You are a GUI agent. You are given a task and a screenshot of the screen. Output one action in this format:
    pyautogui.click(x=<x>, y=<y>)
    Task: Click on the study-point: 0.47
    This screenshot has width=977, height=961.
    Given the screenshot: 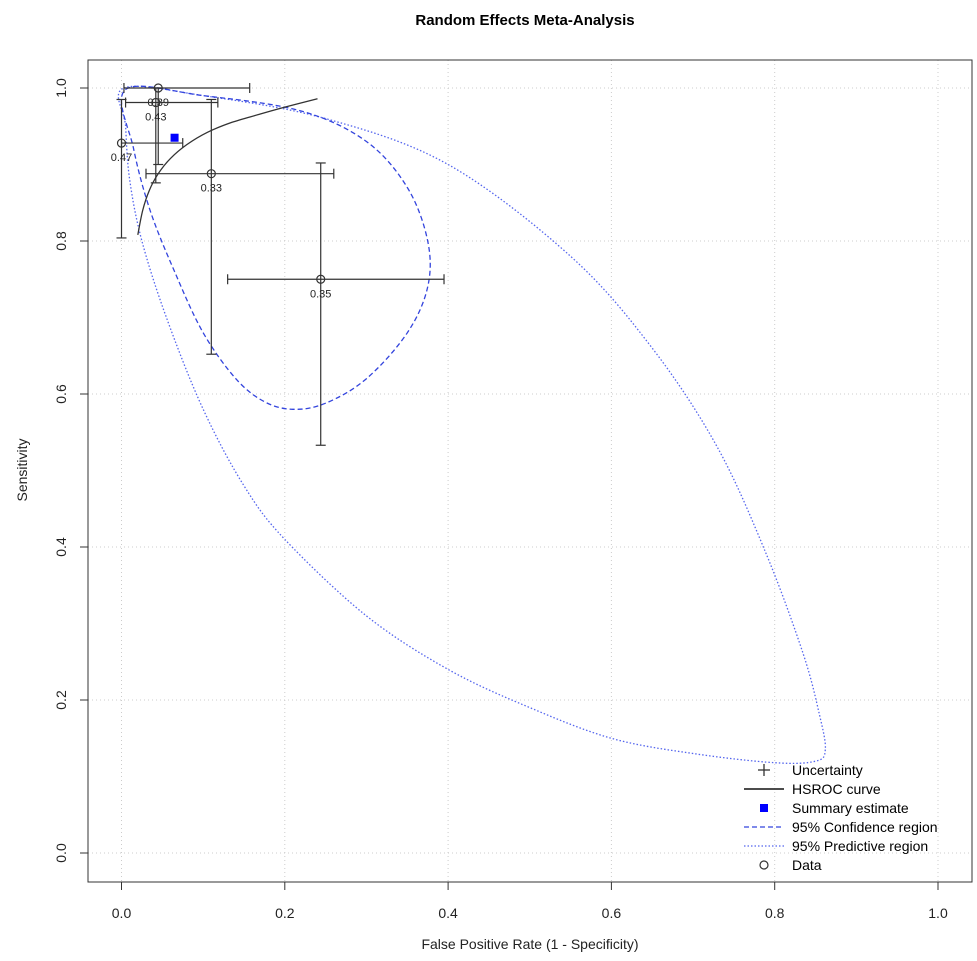 What is the action you would take?
    pyautogui.click(x=147, y=168)
    